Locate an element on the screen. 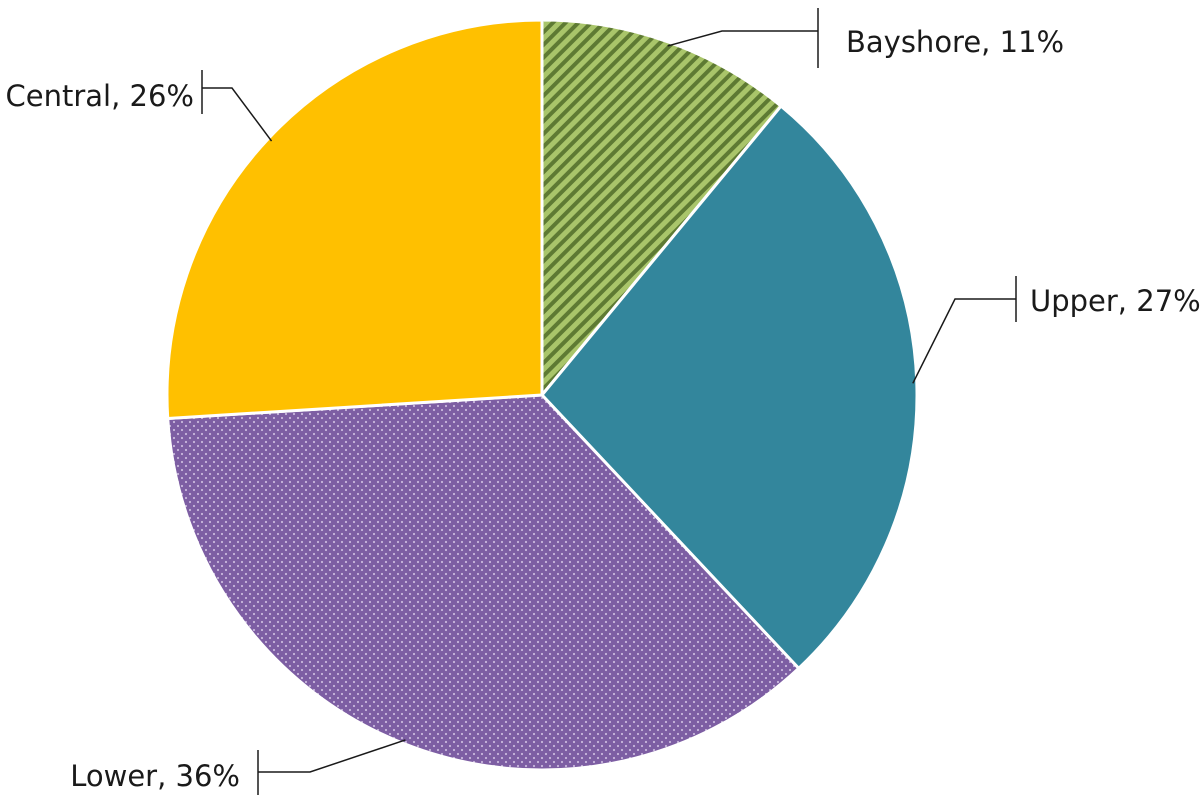 This screenshot has height=795, width=1201. leader-line-central is located at coordinates (237, 114).